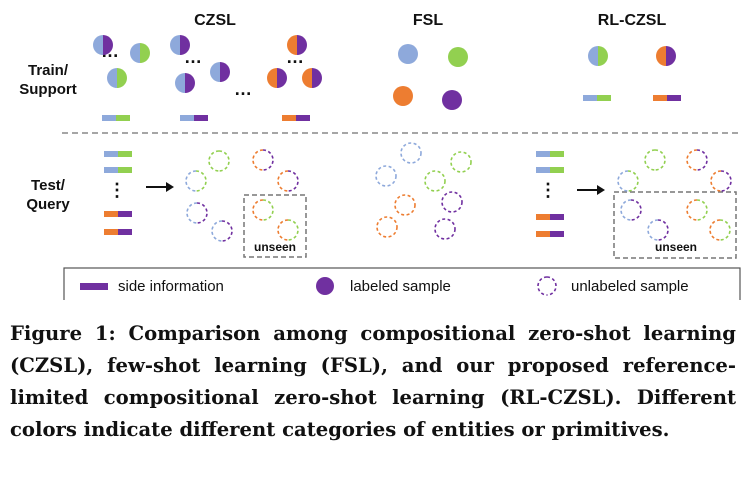  What do you see at coordinates (160, 187) in the screenshot?
I see `arrow-czsl` at bounding box center [160, 187].